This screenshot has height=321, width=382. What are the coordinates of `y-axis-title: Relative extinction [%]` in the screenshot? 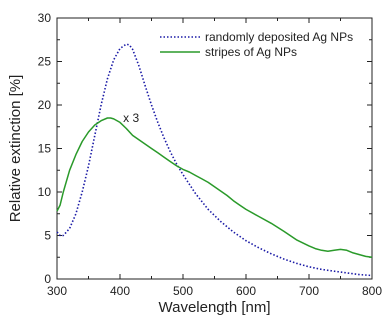 It's located at (15, 149).